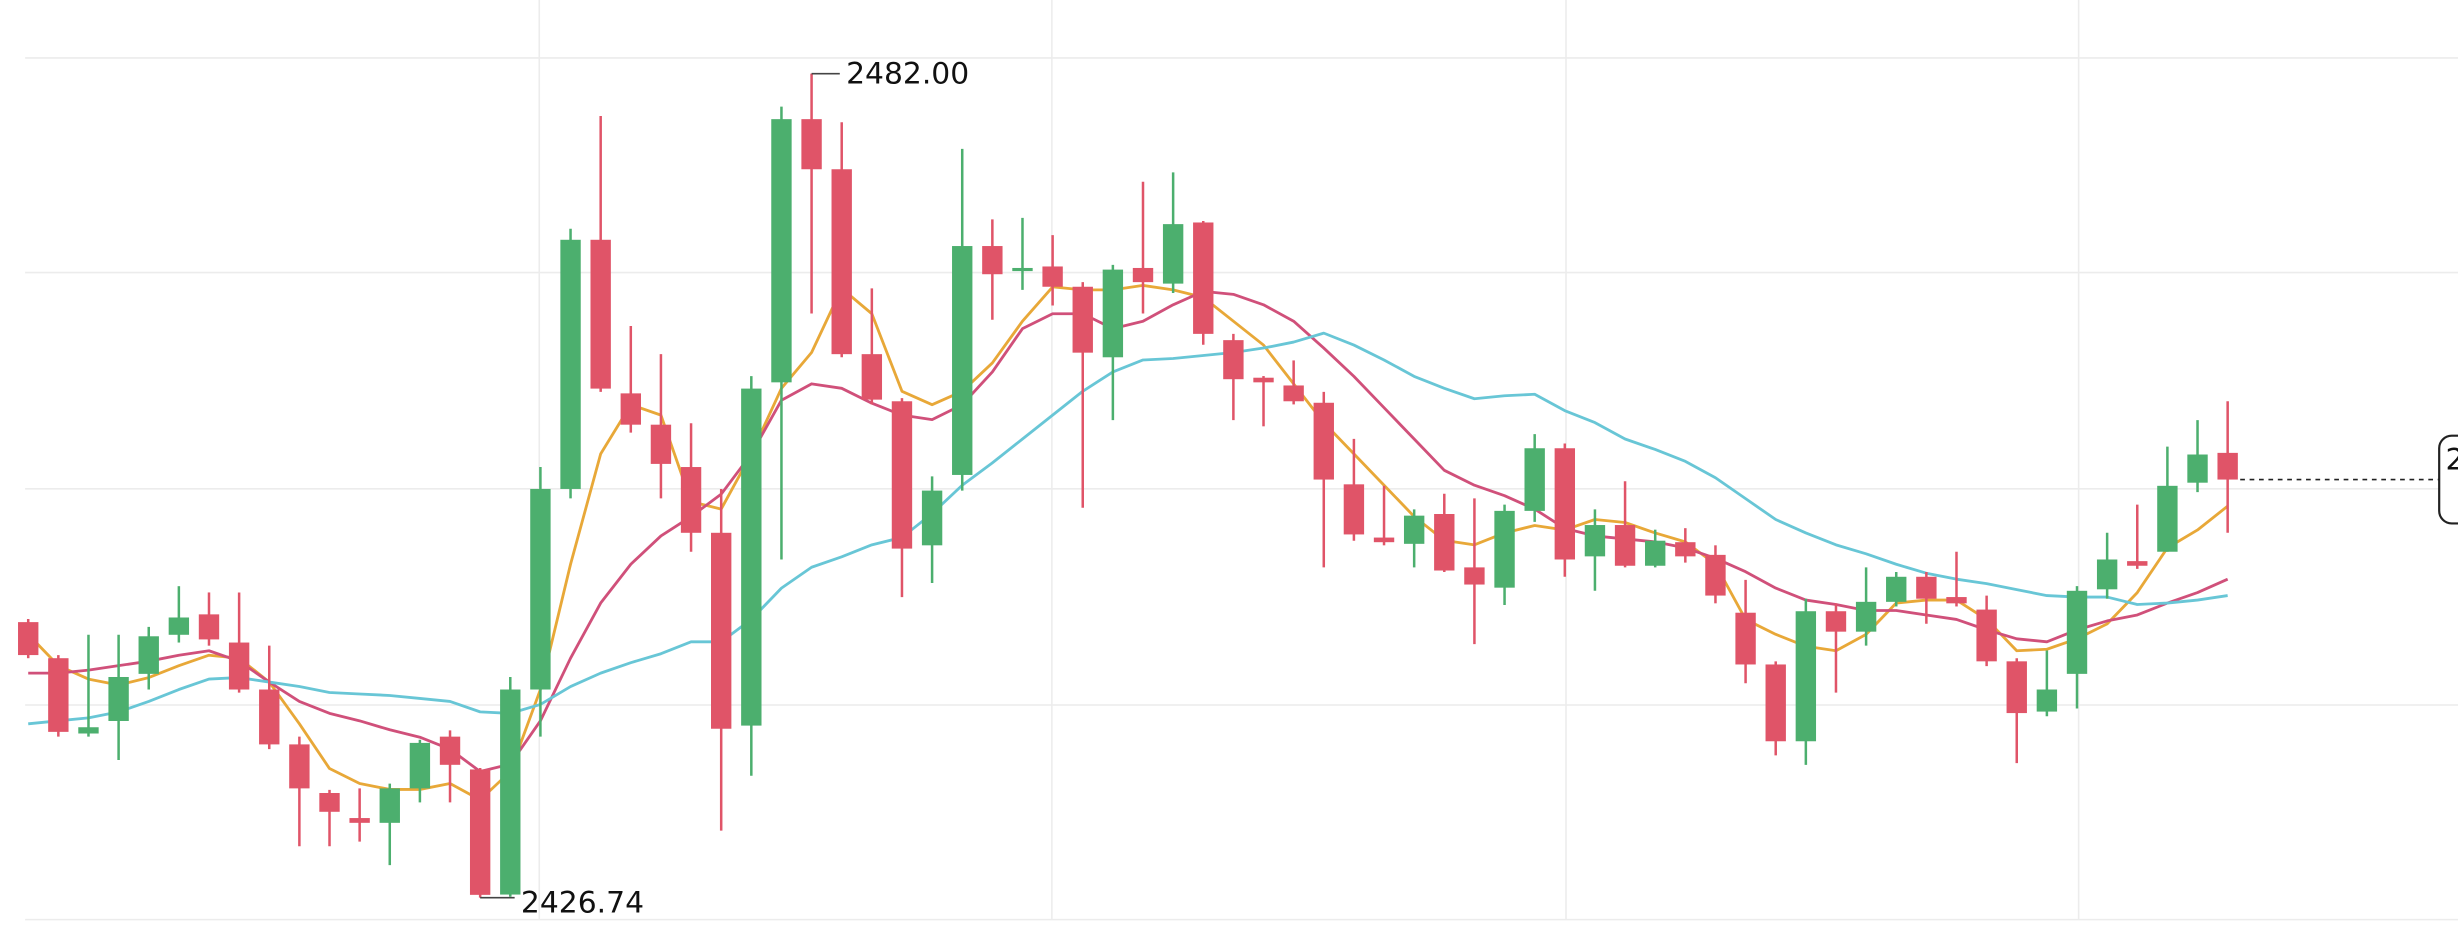 The height and width of the screenshot is (929, 2458). I want to click on last-price-box, so click(2448, 479).